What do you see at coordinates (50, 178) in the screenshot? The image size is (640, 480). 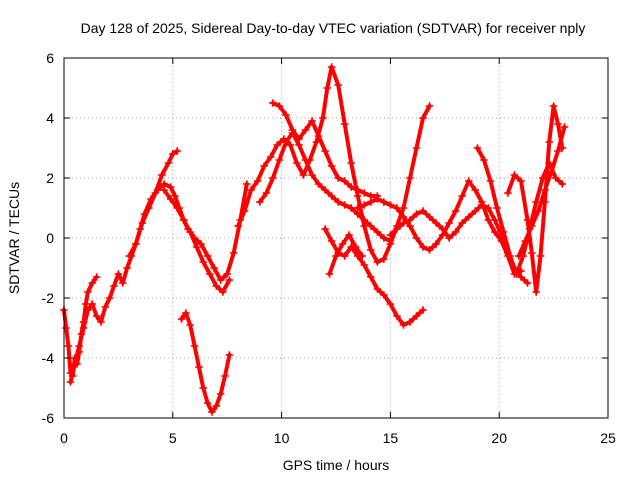 I see `y-tick-label: 2` at bounding box center [50, 178].